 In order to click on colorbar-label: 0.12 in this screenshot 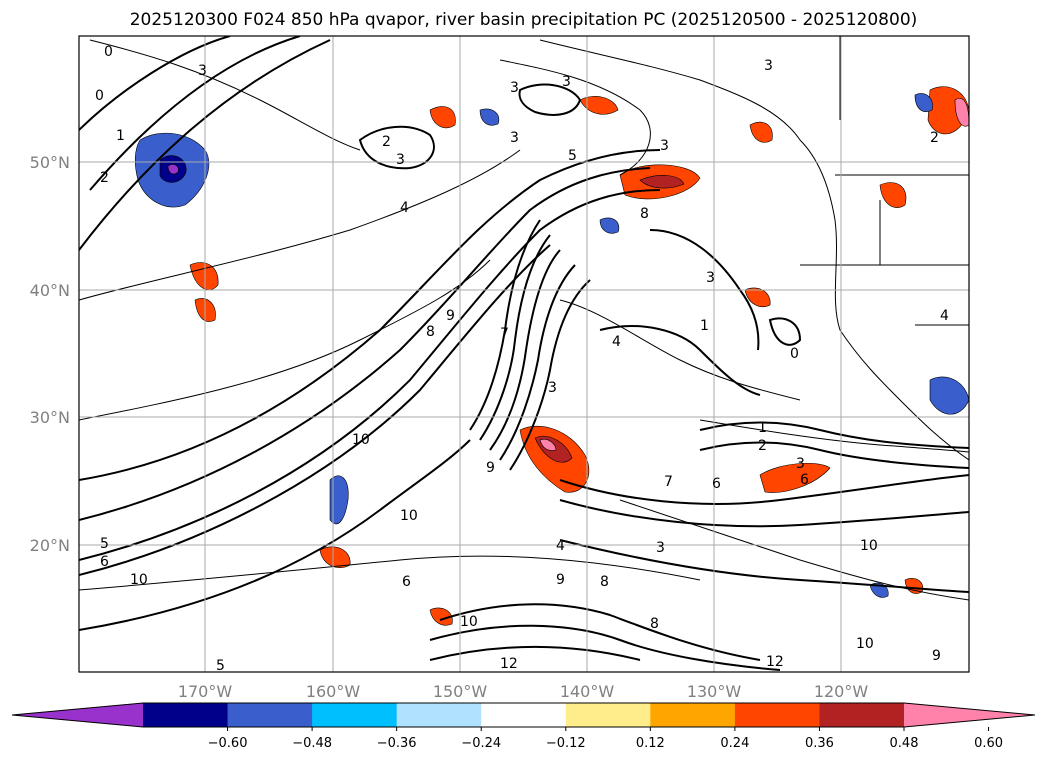, I will do `click(650, 743)`.